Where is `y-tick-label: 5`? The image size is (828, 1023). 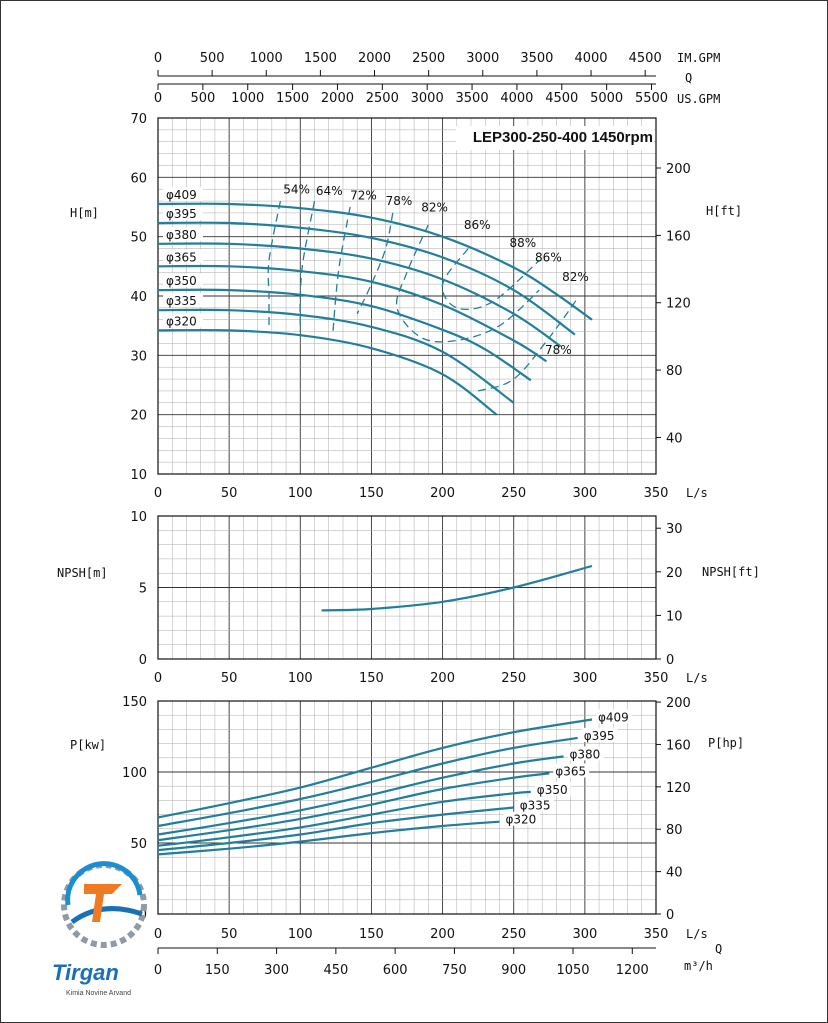
y-tick-label: 5 is located at coordinates (143, 589).